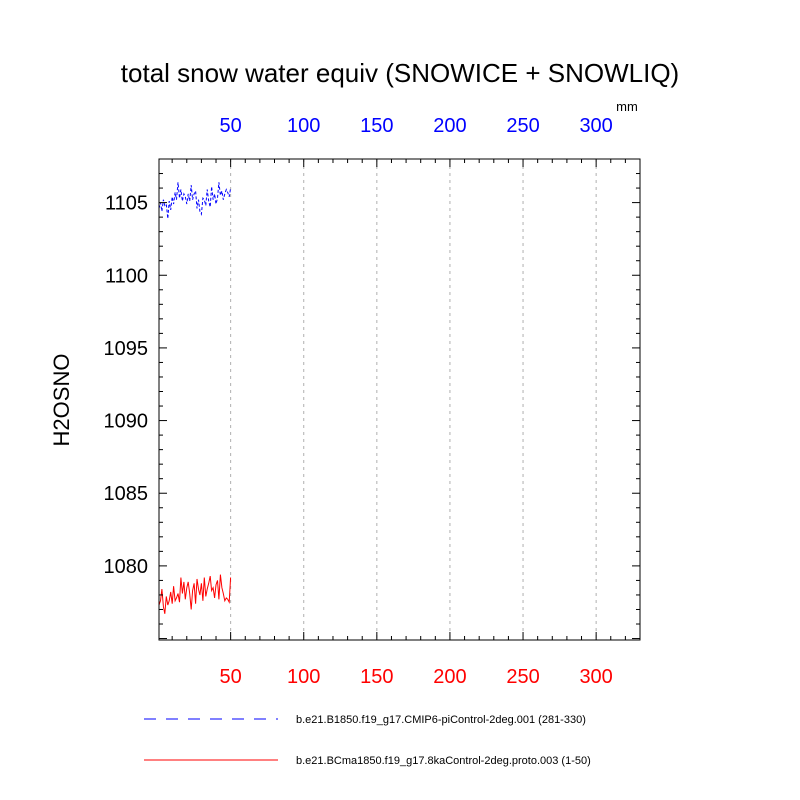  What do you see at coordinates (522, 126) in the screenshot?
I see `x-tick-label-top: 250` at bounding box center [522, 126].